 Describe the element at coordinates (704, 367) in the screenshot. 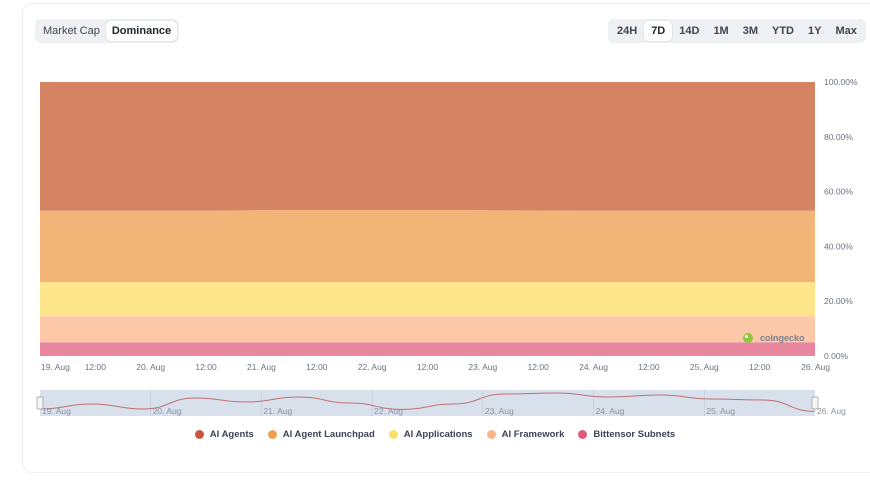

I see `x-tick-label: 25. Aug` at that location.